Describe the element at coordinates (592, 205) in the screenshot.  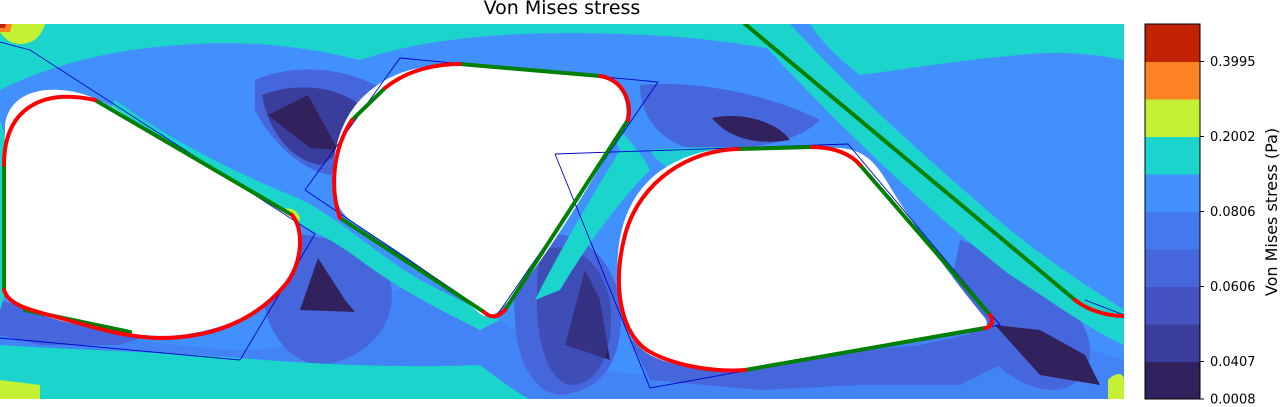
I see `high-stress-strut` at that location.